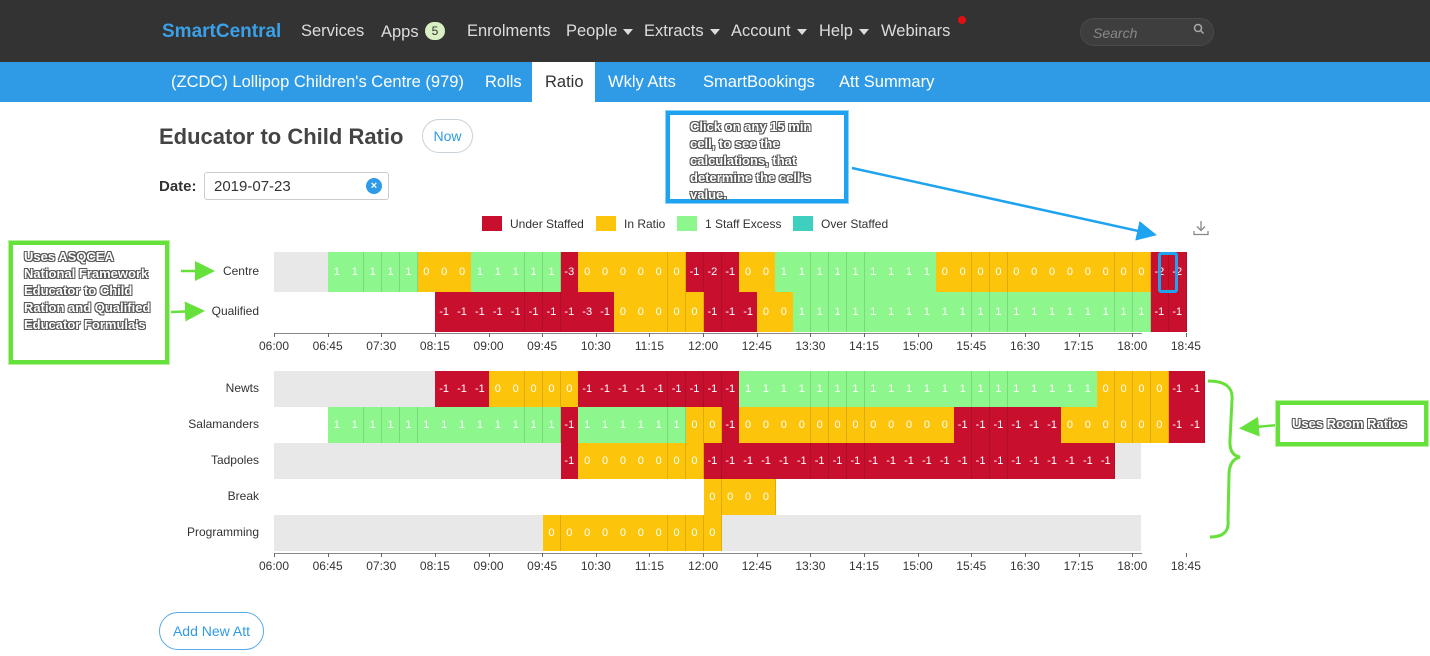  I want to click on legend-under-staffed: Under Staffed, so click(533, 224).